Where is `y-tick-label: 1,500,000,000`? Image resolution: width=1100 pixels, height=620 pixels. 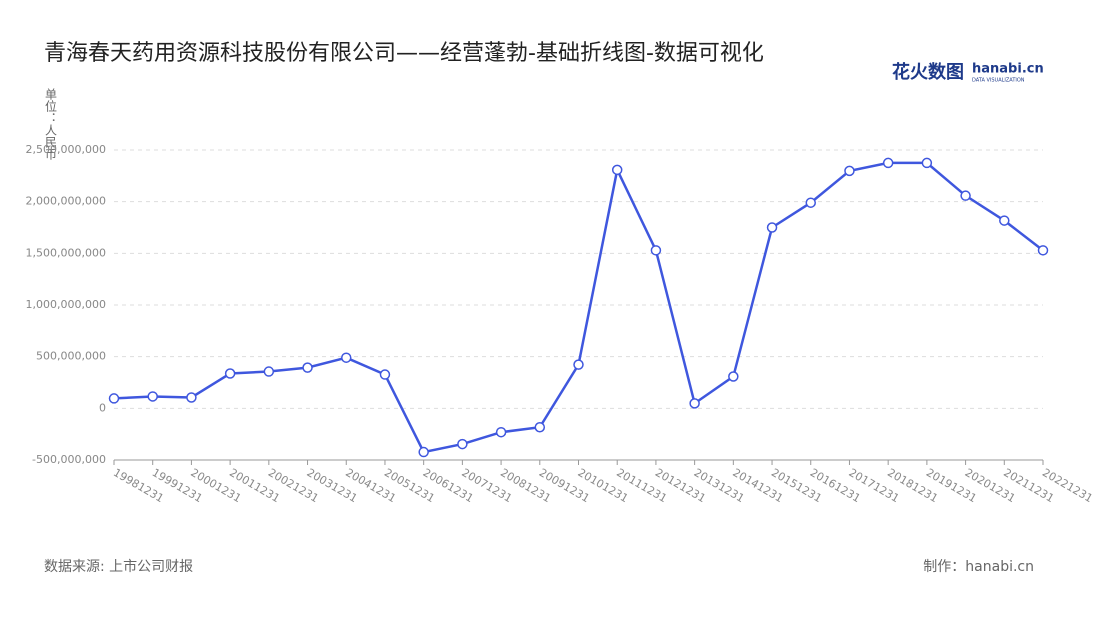 y-tick-label: 1,500,000,000 is located at coordinates (66, 252).